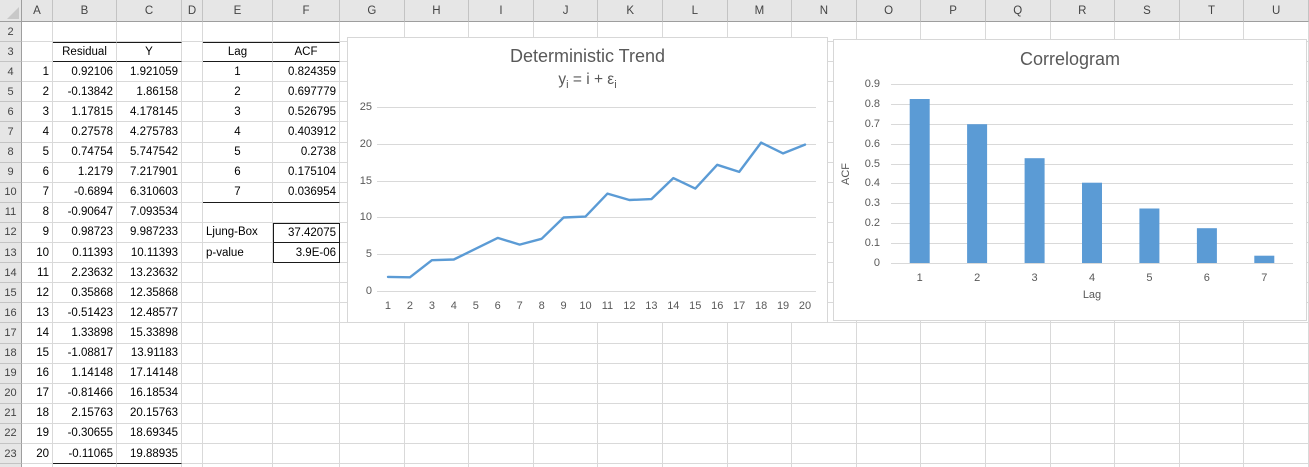 The width and height of the screenshot is (1309, 467). What do you see at coordinates (149, 333) in the screenshot?
I see `cell-C17: 15.33898` at bounding box center [149, 333].